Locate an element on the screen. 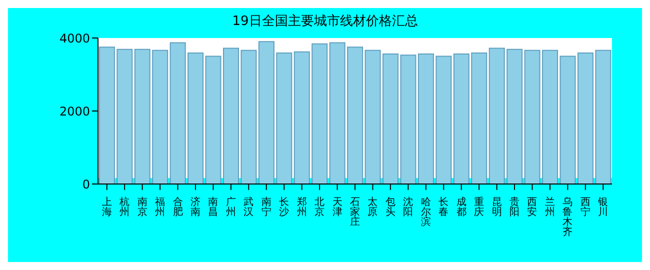  x-tick-label: 北京 is located at coordinates (319, 207).